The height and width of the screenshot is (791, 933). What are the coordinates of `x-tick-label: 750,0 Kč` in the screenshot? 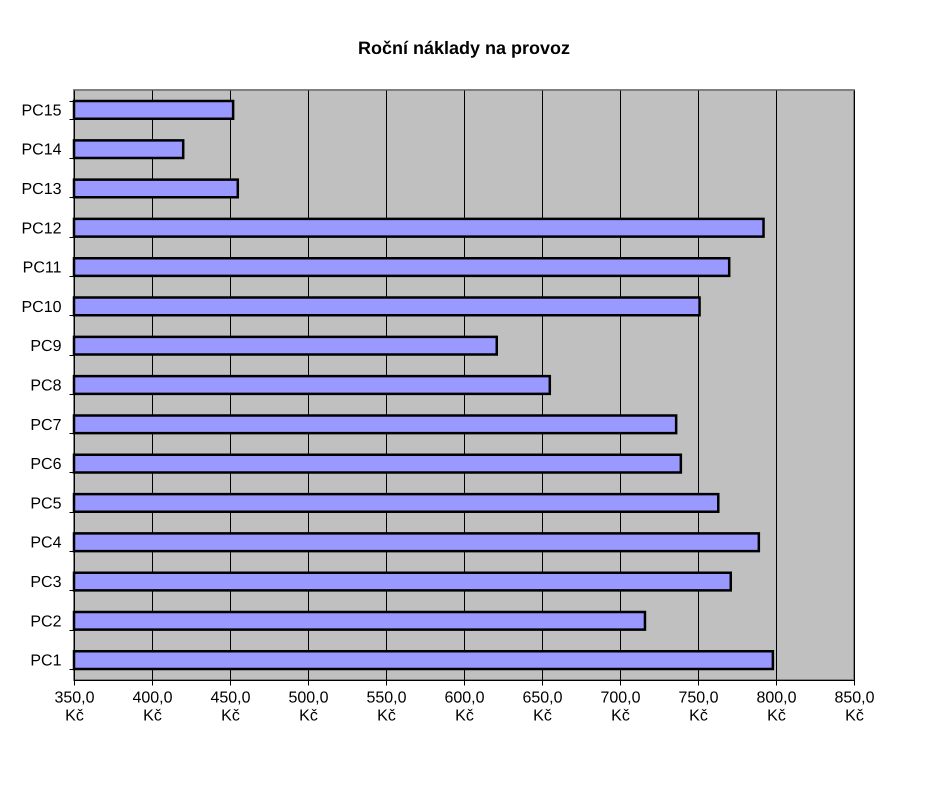 It's located at (698, 707).